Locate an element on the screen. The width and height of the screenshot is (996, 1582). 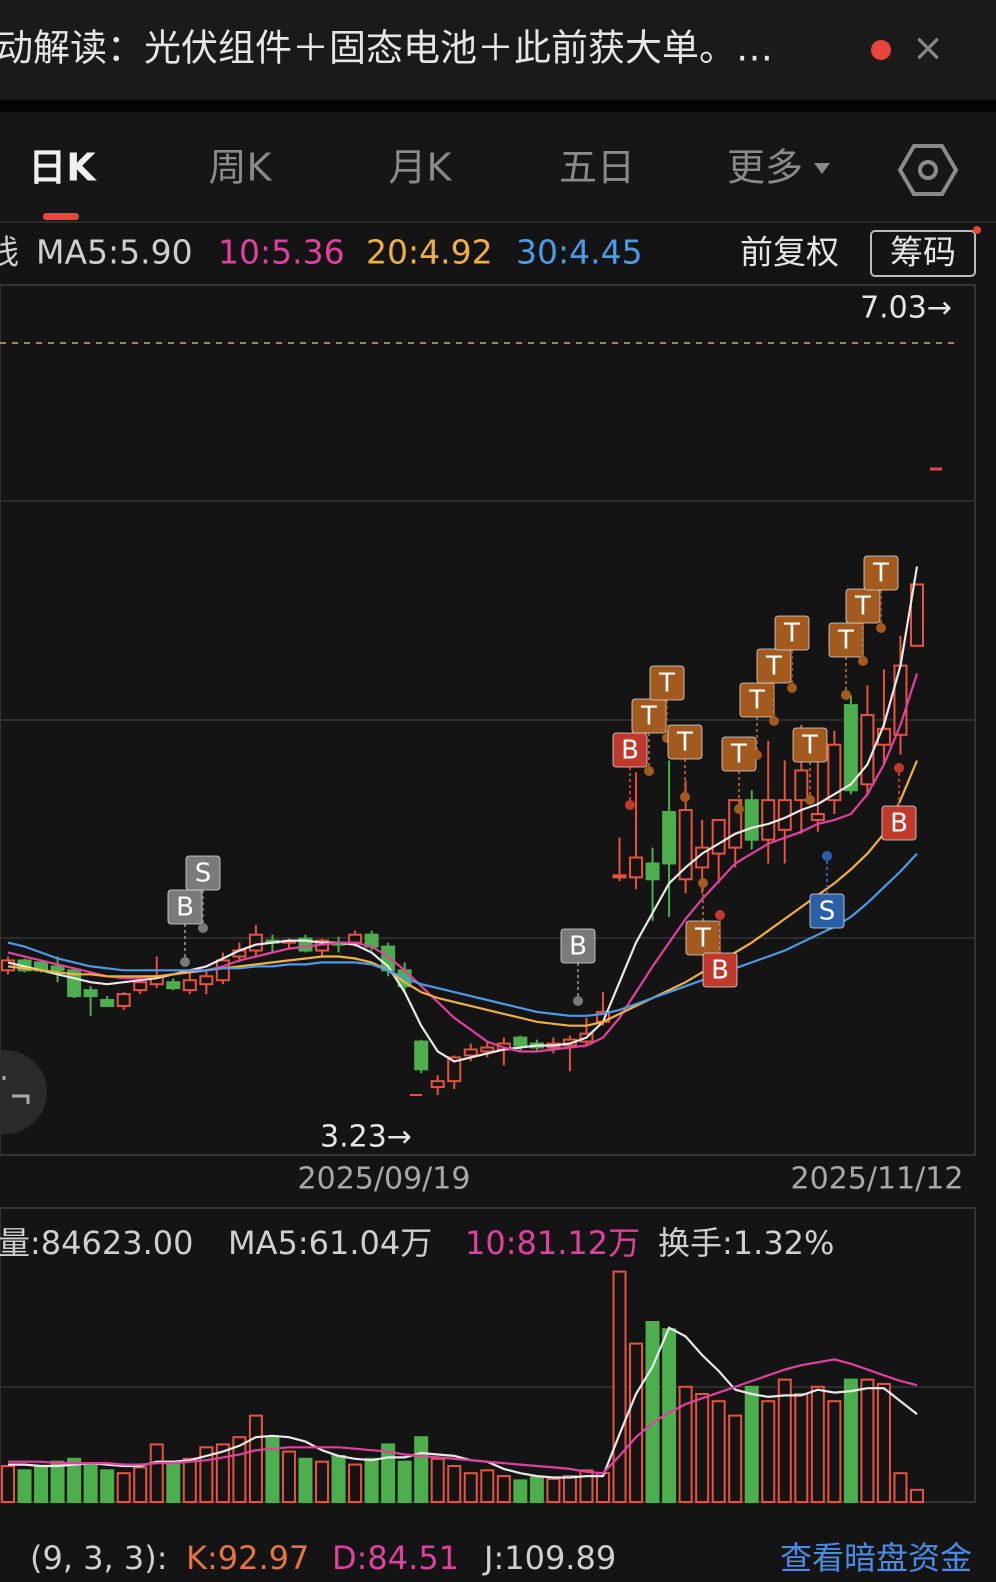
fullscreen-button is located at coordinates (23, 1092).